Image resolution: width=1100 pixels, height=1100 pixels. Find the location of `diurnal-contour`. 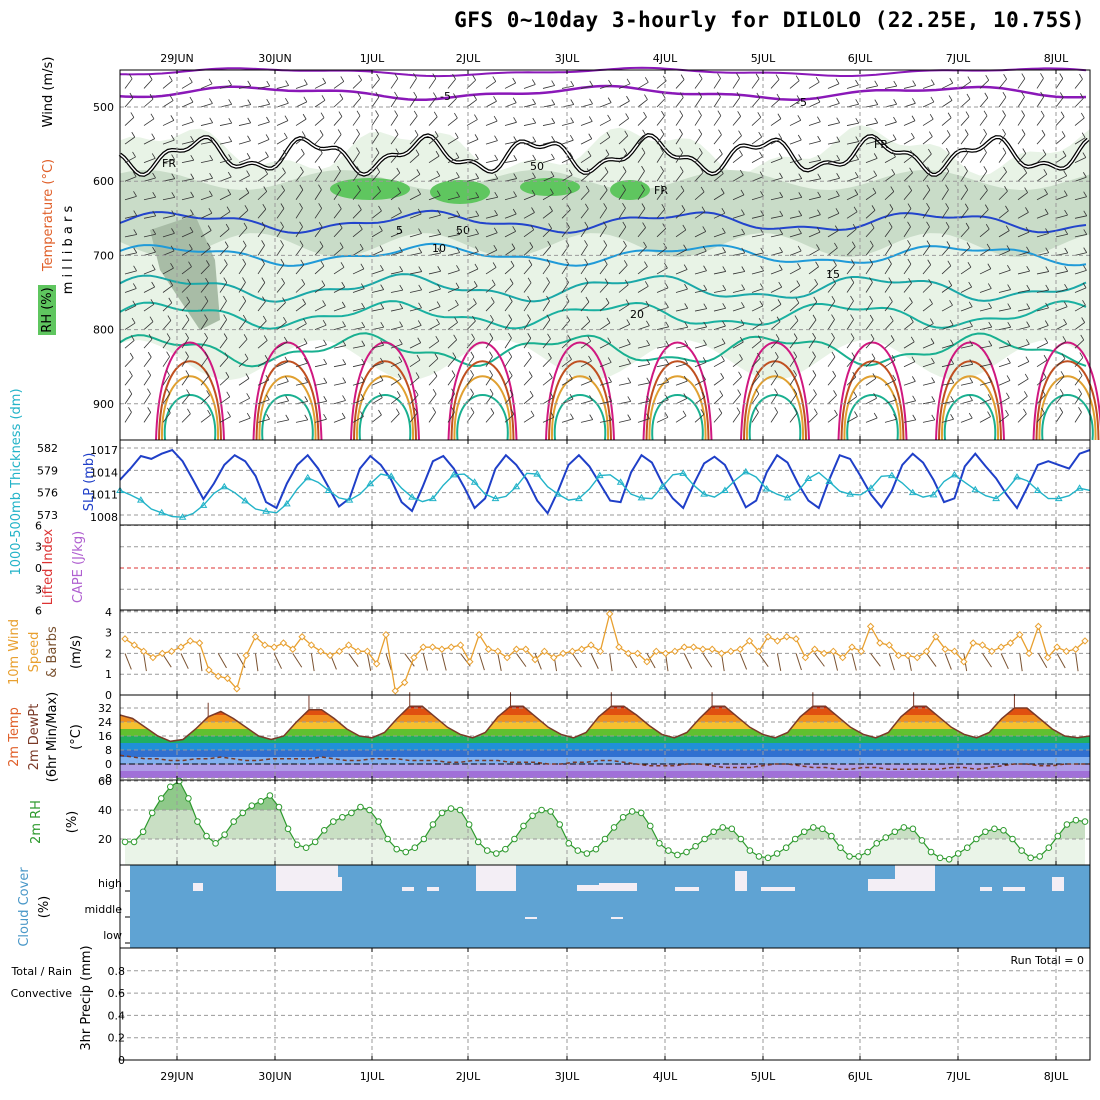

diurnal-contour is located at coordinates (1067, 400).